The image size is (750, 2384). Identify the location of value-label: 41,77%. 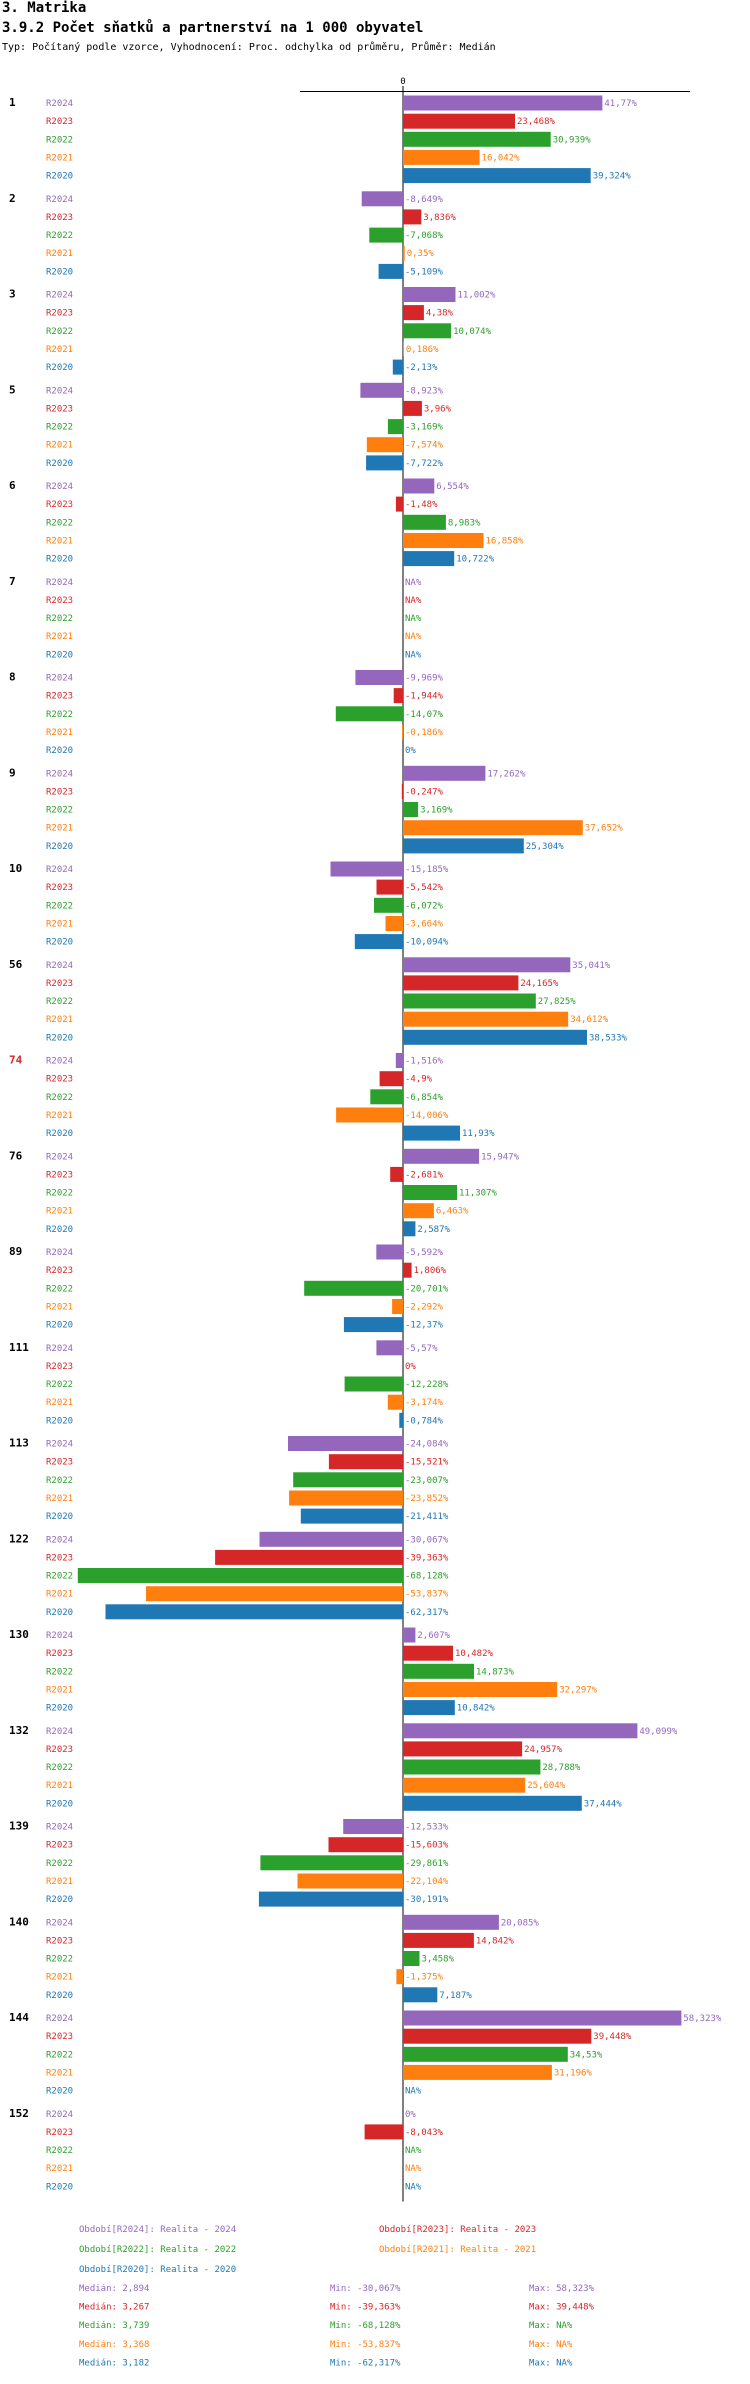
(620, 104).